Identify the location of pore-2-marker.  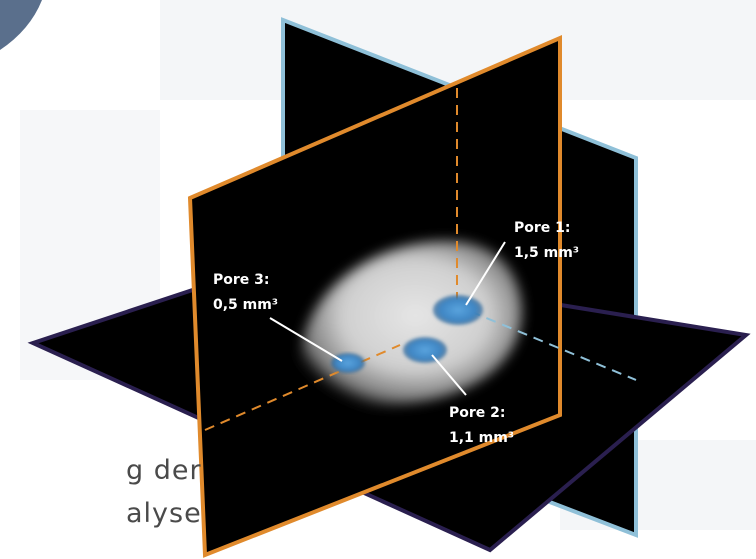
(425, 350).